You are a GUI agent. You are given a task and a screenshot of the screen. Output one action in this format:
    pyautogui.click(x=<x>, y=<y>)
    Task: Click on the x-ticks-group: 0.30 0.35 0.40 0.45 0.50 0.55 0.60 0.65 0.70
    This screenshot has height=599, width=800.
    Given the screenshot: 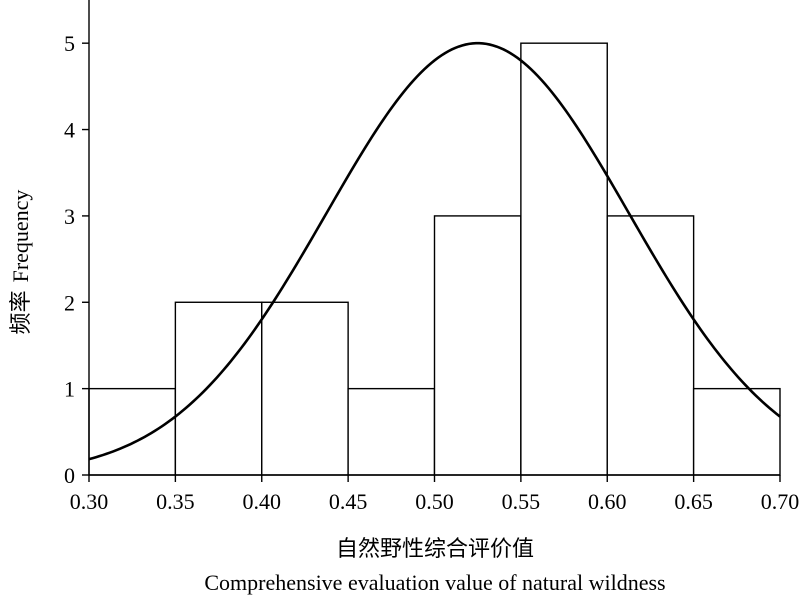 What is the action you would take?
    pyautogui.click(x=435, y=494)
    